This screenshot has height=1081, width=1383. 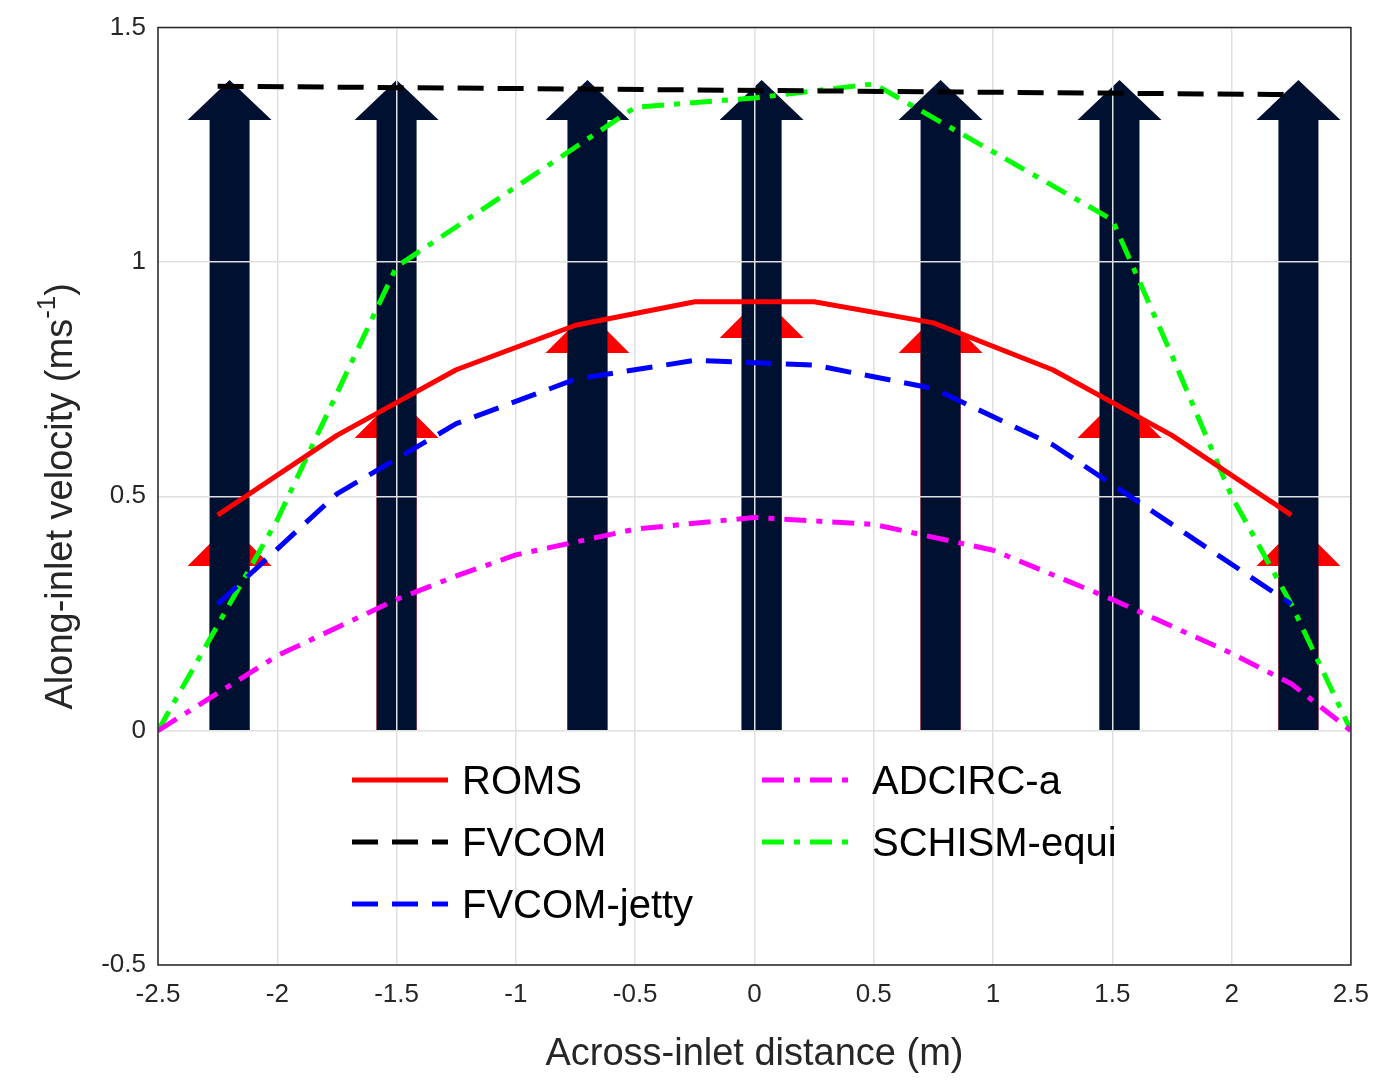 I want to click on legend-label: ROMS, so click(x=522, y=780).